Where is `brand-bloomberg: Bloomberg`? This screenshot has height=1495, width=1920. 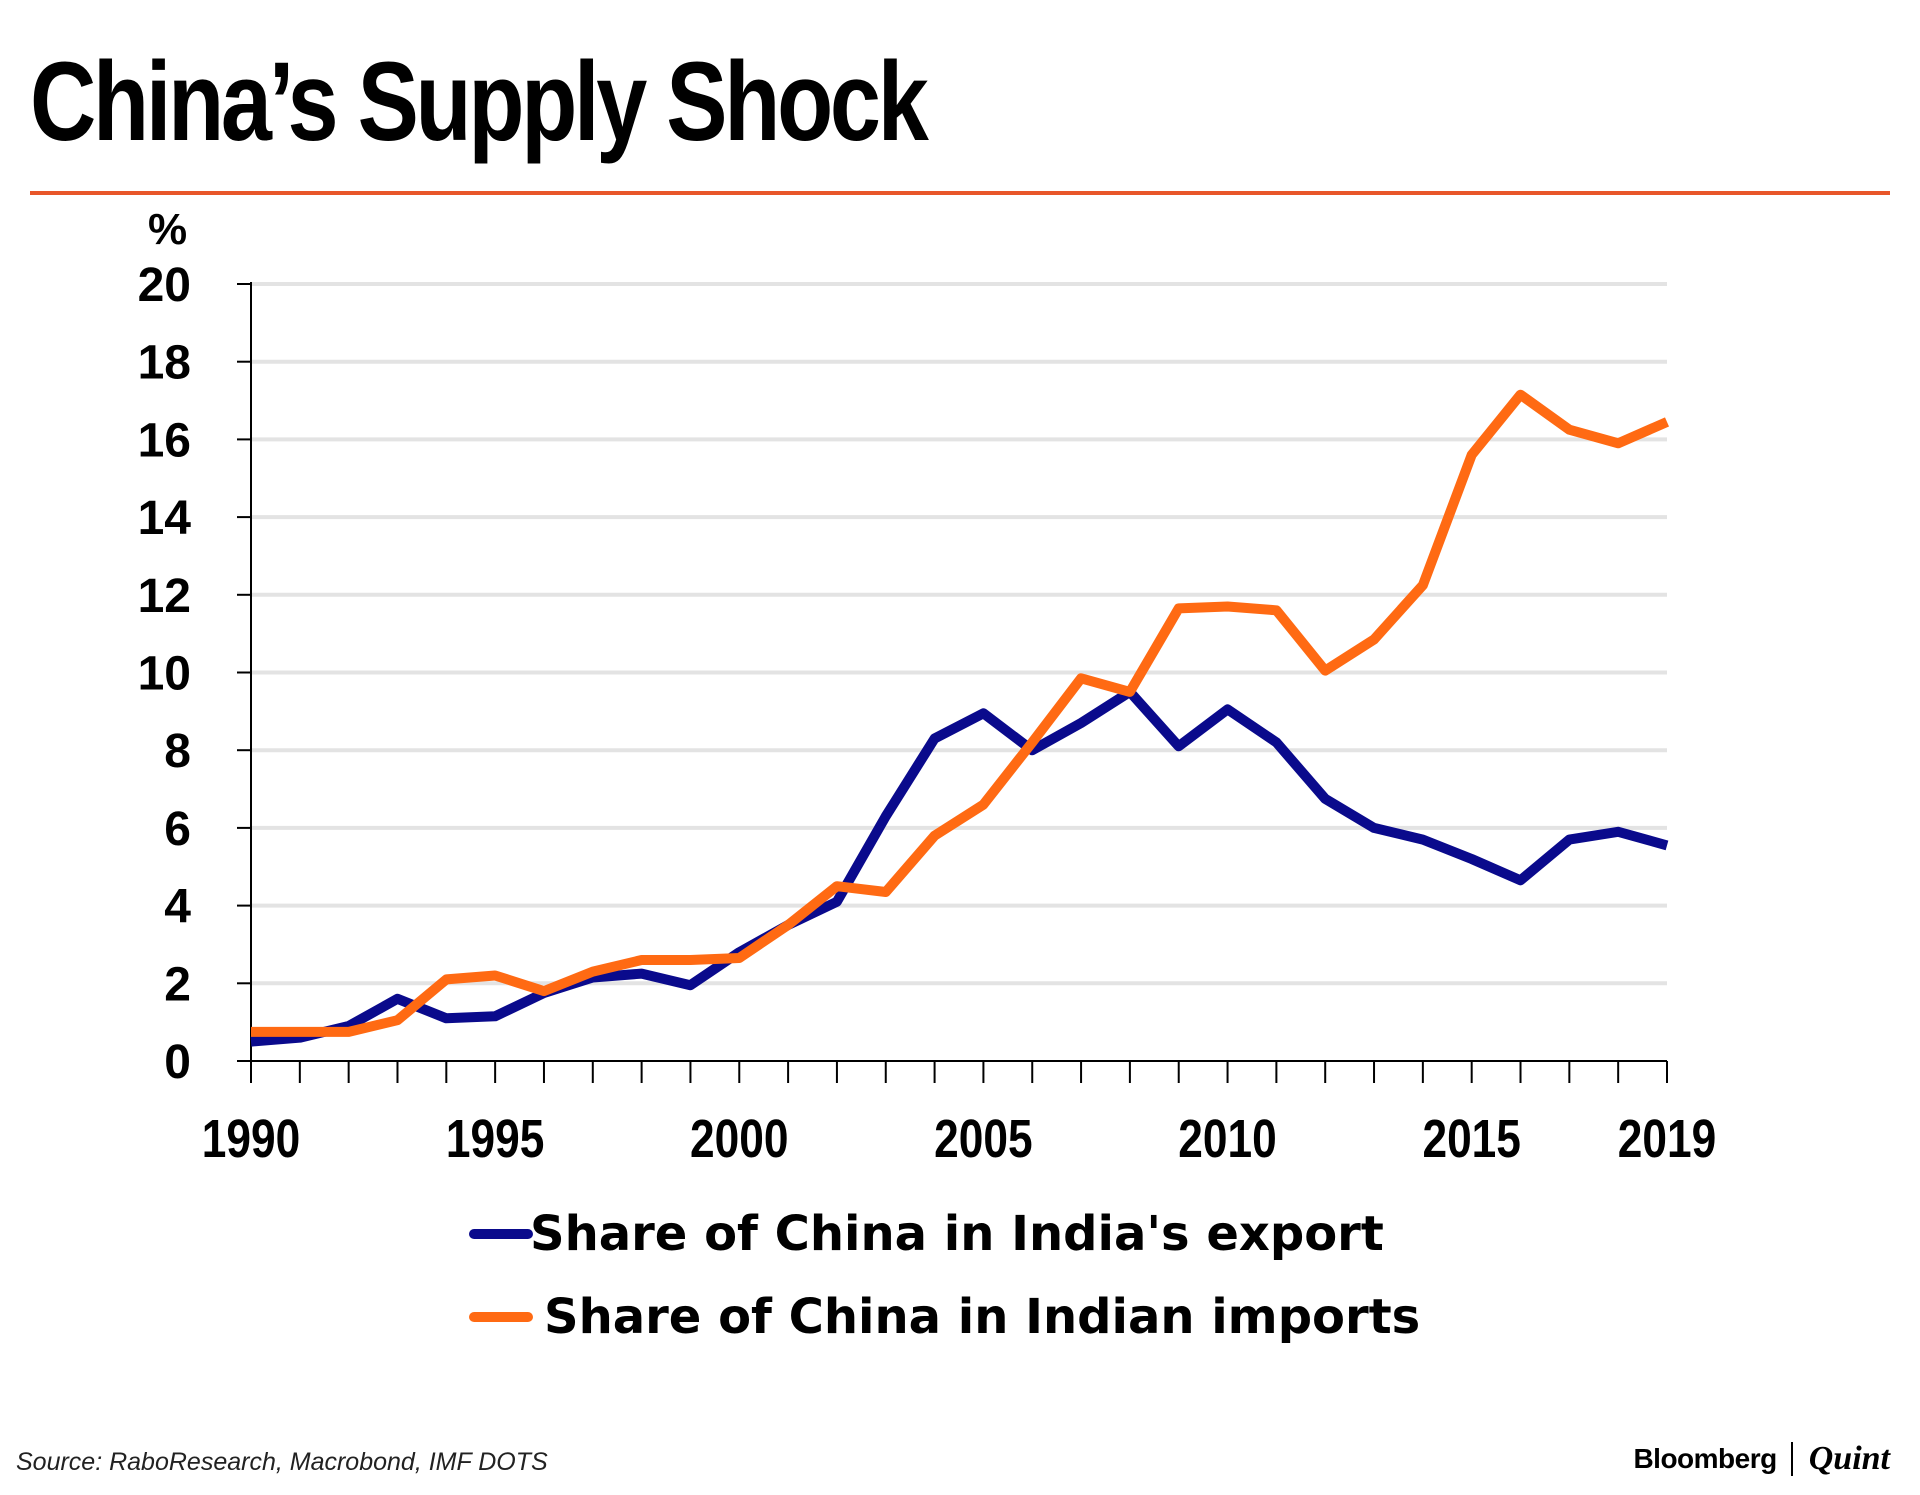 brand-bloomberg: Bloomberg is located at coordinates (1705, 1458).